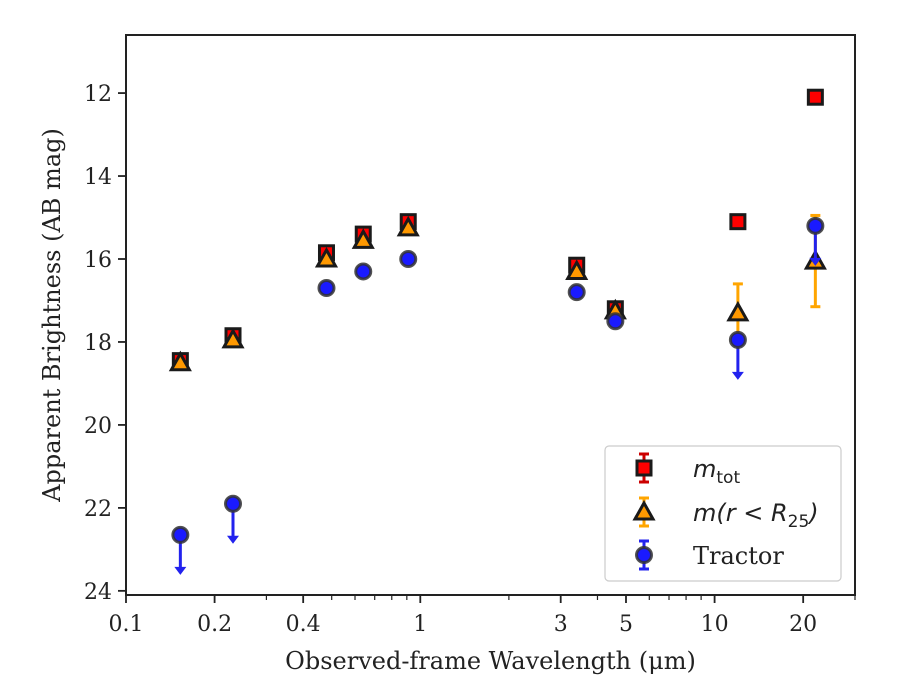 The width and height of the screenshot is (900, 700). I want to click on y-tick-label: 22, so click(98, 509).